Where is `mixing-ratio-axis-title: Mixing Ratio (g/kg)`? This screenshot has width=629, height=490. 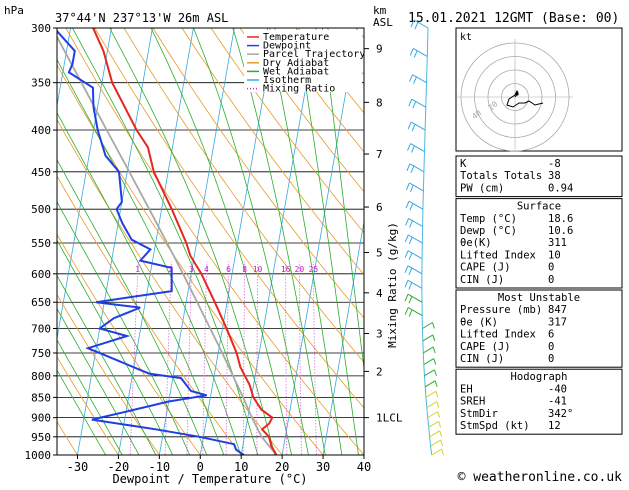
mixing-ratio-axis-title: Mixing Ratio (g/kg) is located at coordinates (392, 285).